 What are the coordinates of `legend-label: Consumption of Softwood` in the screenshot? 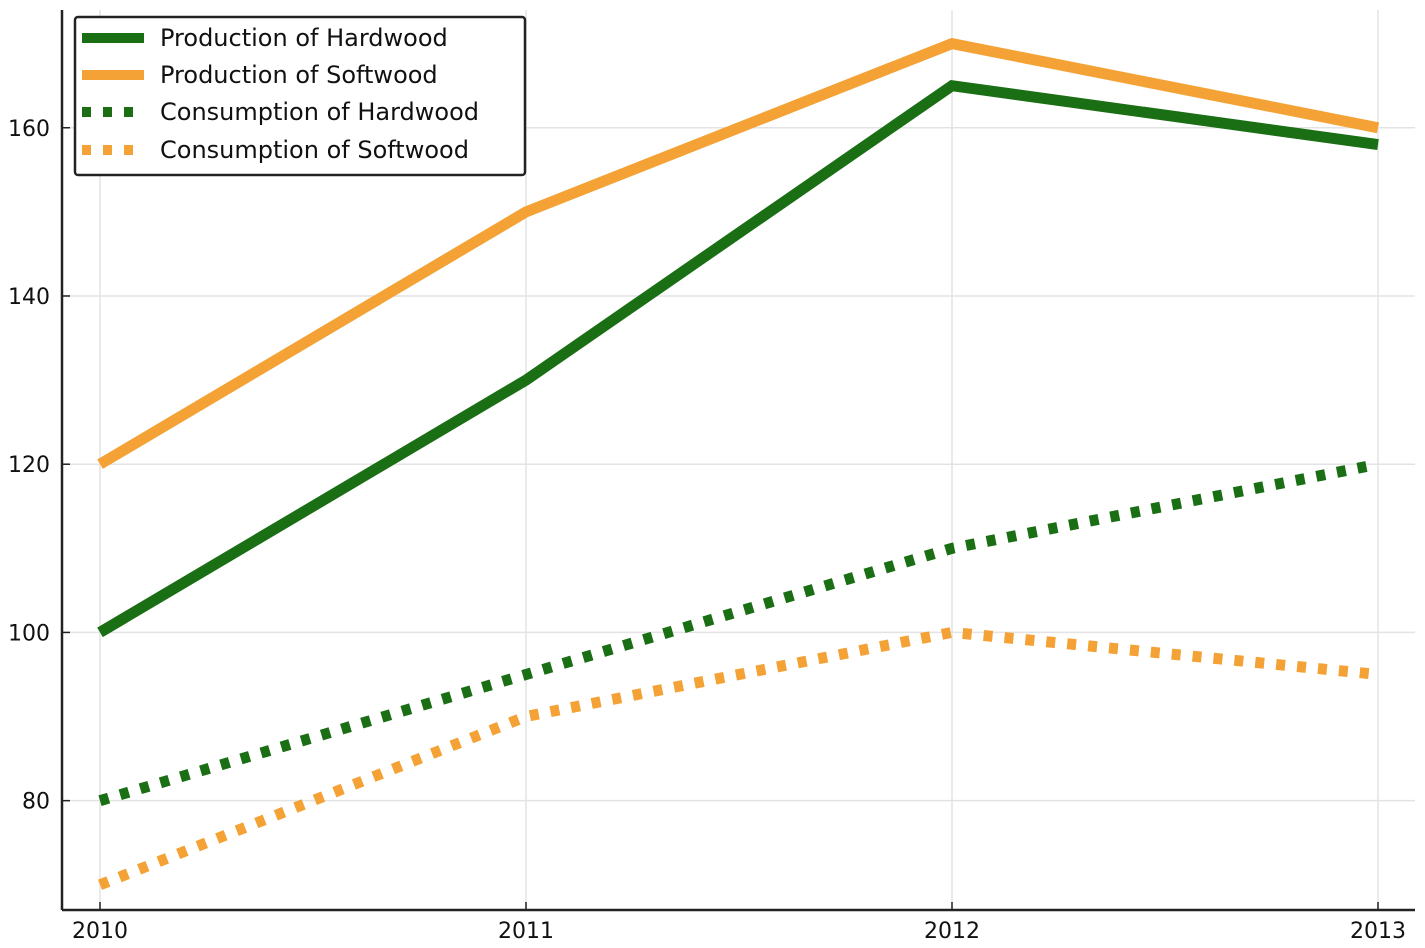 It's located at (314, 150).